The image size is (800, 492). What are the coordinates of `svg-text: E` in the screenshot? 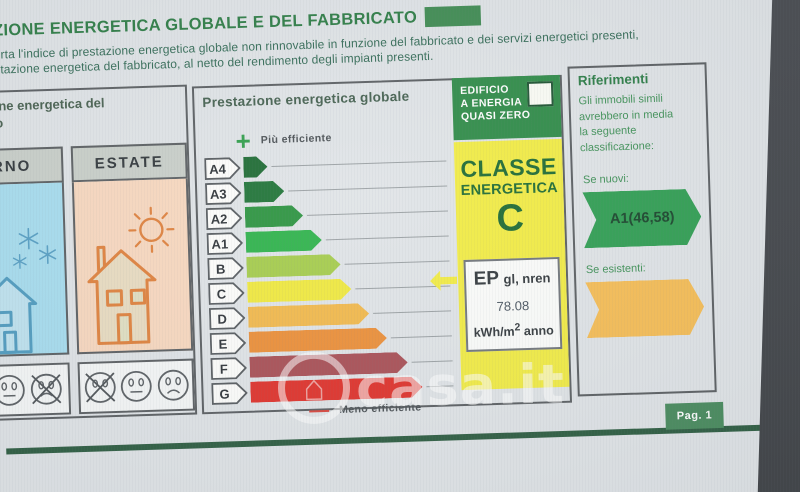 It's located at (222, 343).